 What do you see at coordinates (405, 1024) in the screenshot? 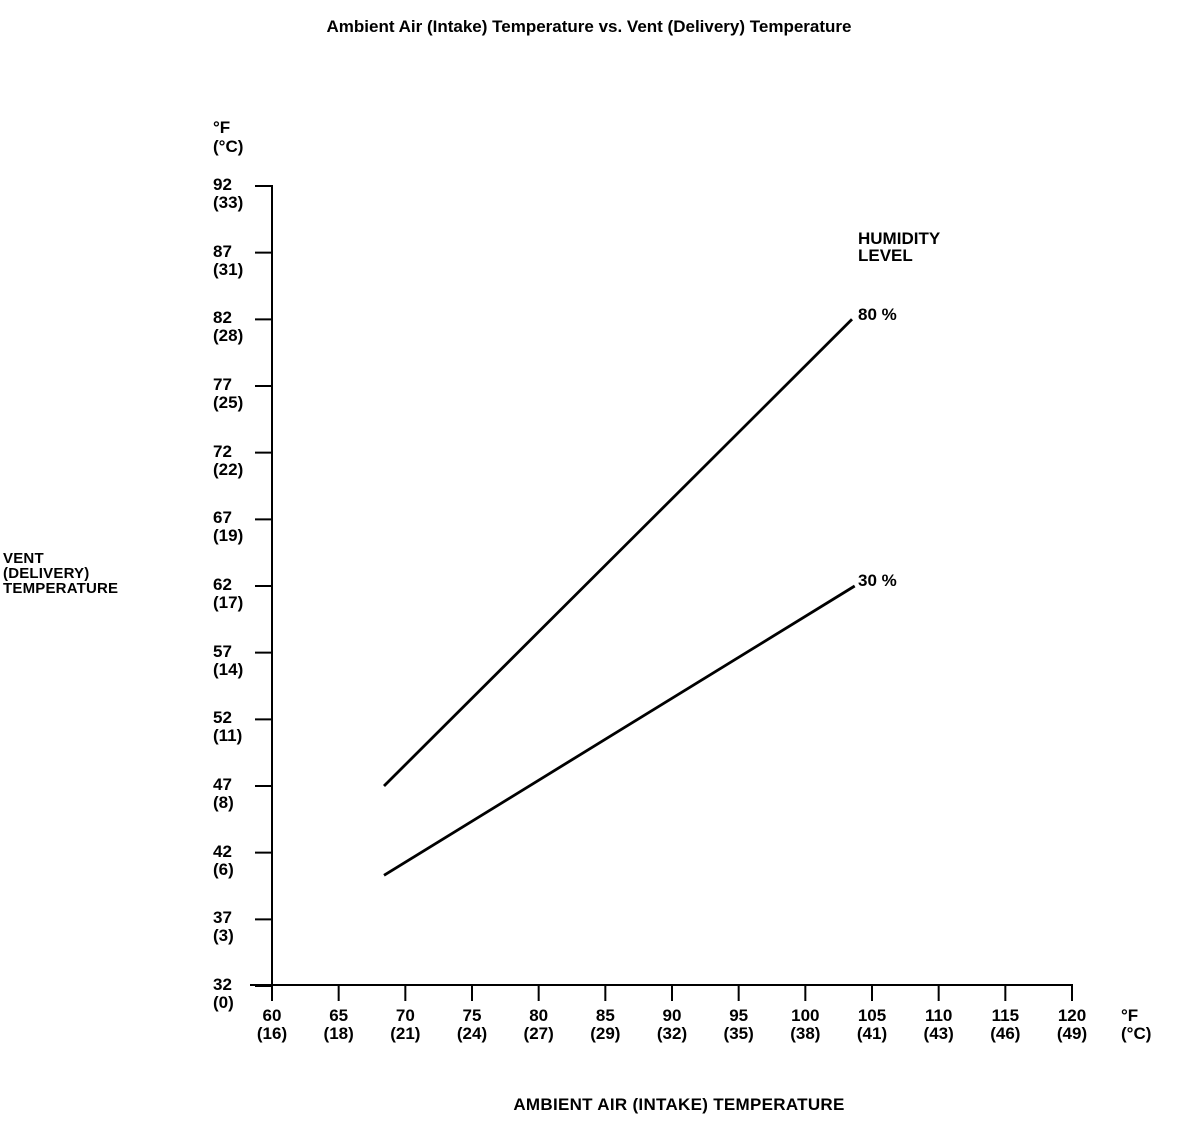
I see `x-tick-label-70: 70 (21)` at bounding box center [405, 1024].